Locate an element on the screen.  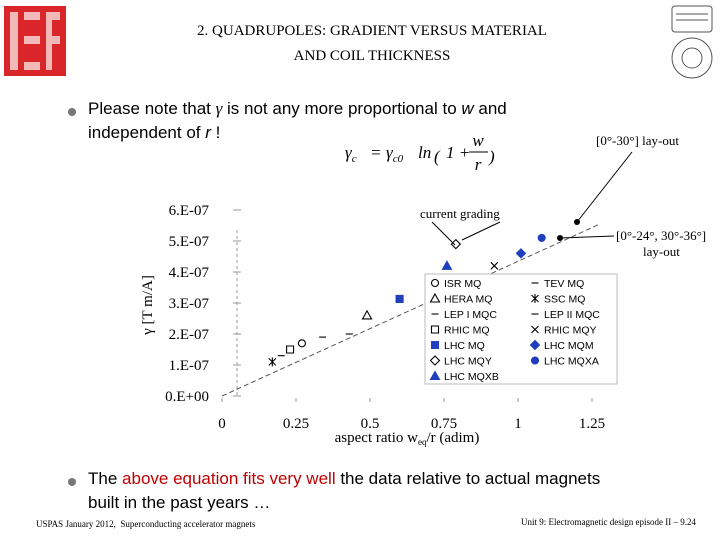
left-logo is located at coordinates (35, 41).